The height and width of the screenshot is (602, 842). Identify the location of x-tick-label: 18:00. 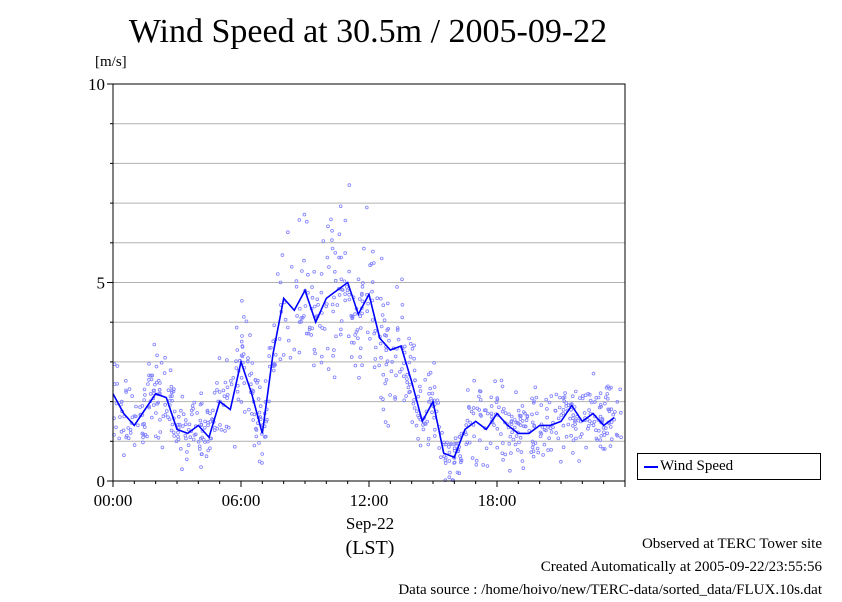
(497, 500).